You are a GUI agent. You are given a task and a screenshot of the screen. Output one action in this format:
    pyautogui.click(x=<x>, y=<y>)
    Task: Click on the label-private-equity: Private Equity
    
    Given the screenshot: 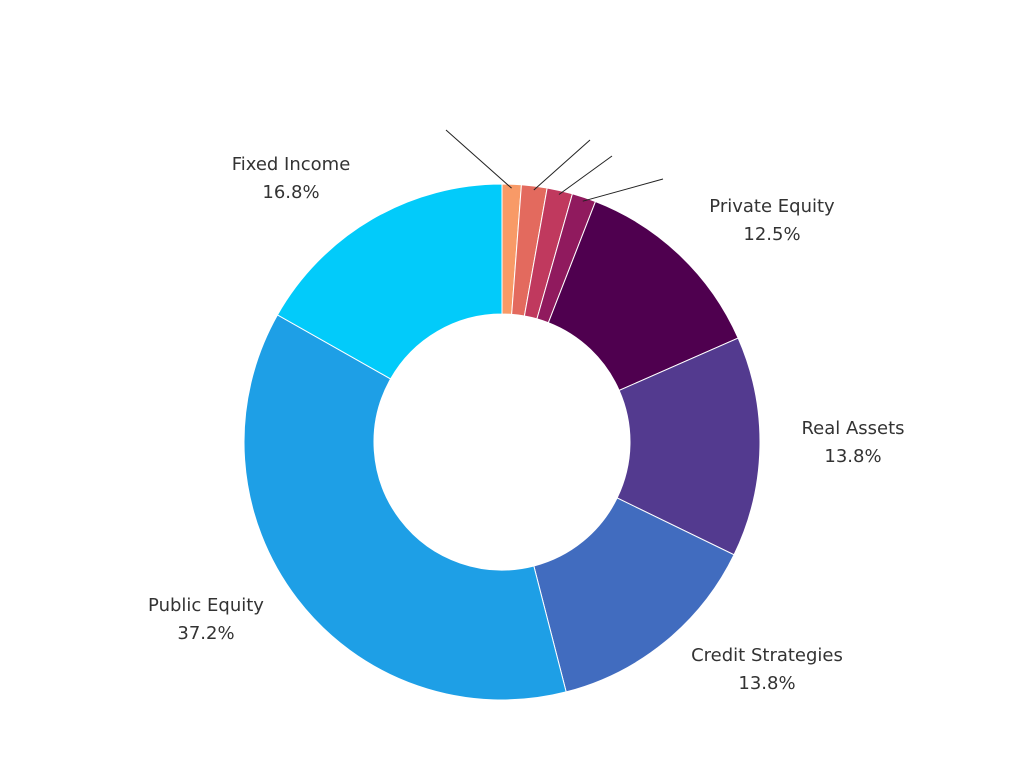 What is the action you would take?
    pyautogui.click(x=772, y=206)
    